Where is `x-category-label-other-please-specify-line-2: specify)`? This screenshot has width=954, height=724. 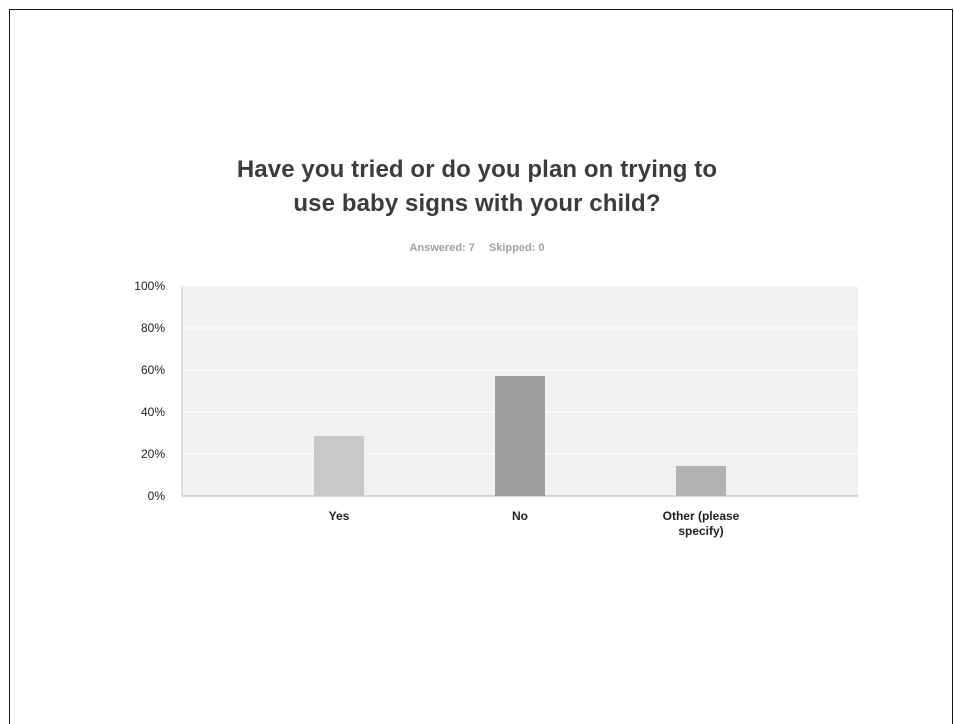
x-category-label-other-please-specify-line-2: specify) is located at coordinates (700, 531).